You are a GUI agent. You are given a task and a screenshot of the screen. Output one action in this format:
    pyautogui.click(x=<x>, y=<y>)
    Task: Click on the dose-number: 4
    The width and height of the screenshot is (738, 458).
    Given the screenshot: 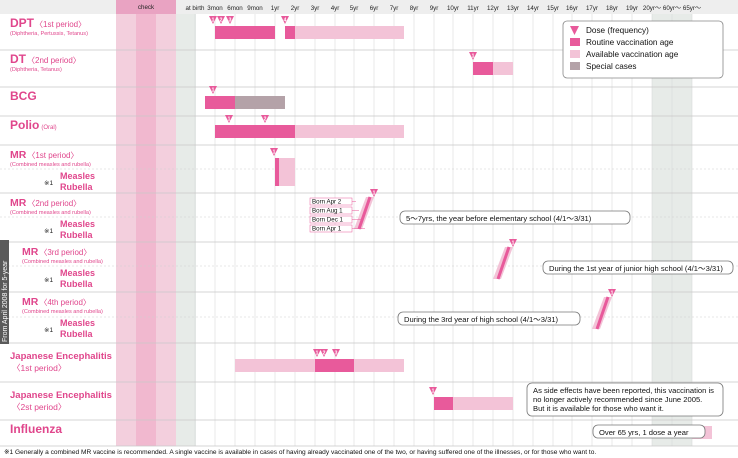 What is the action you would take?
    pyautogui.click(x=285, y=21)
    